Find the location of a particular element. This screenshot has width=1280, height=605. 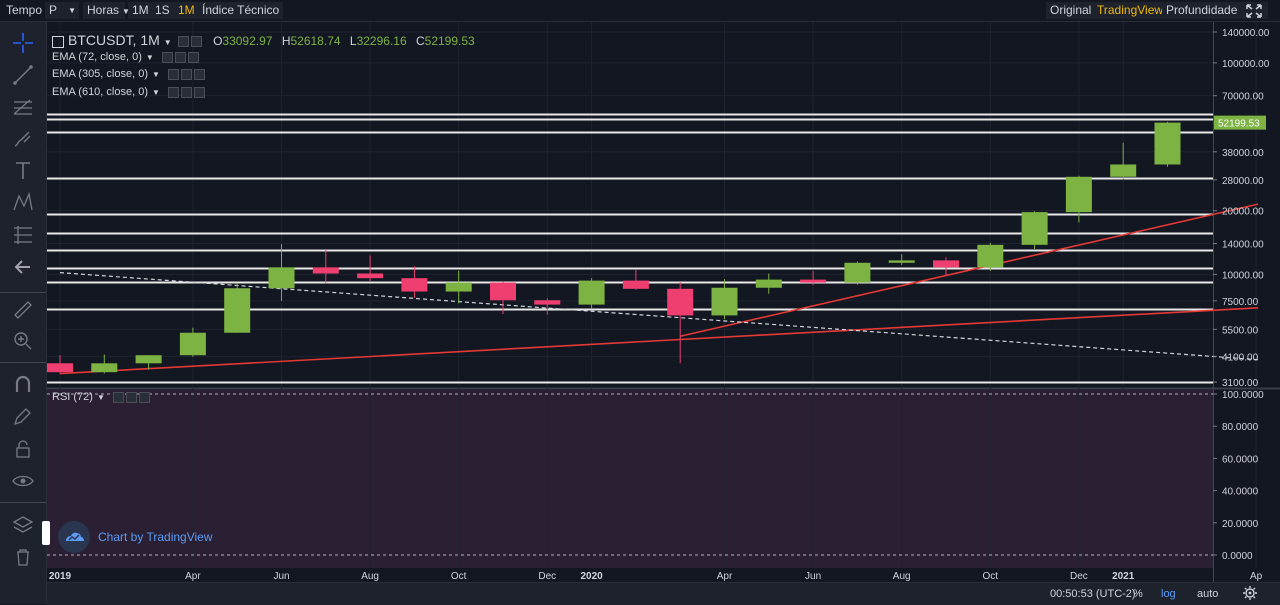

last-price-label: 52199.53 is located at coordinates (1239, 124).